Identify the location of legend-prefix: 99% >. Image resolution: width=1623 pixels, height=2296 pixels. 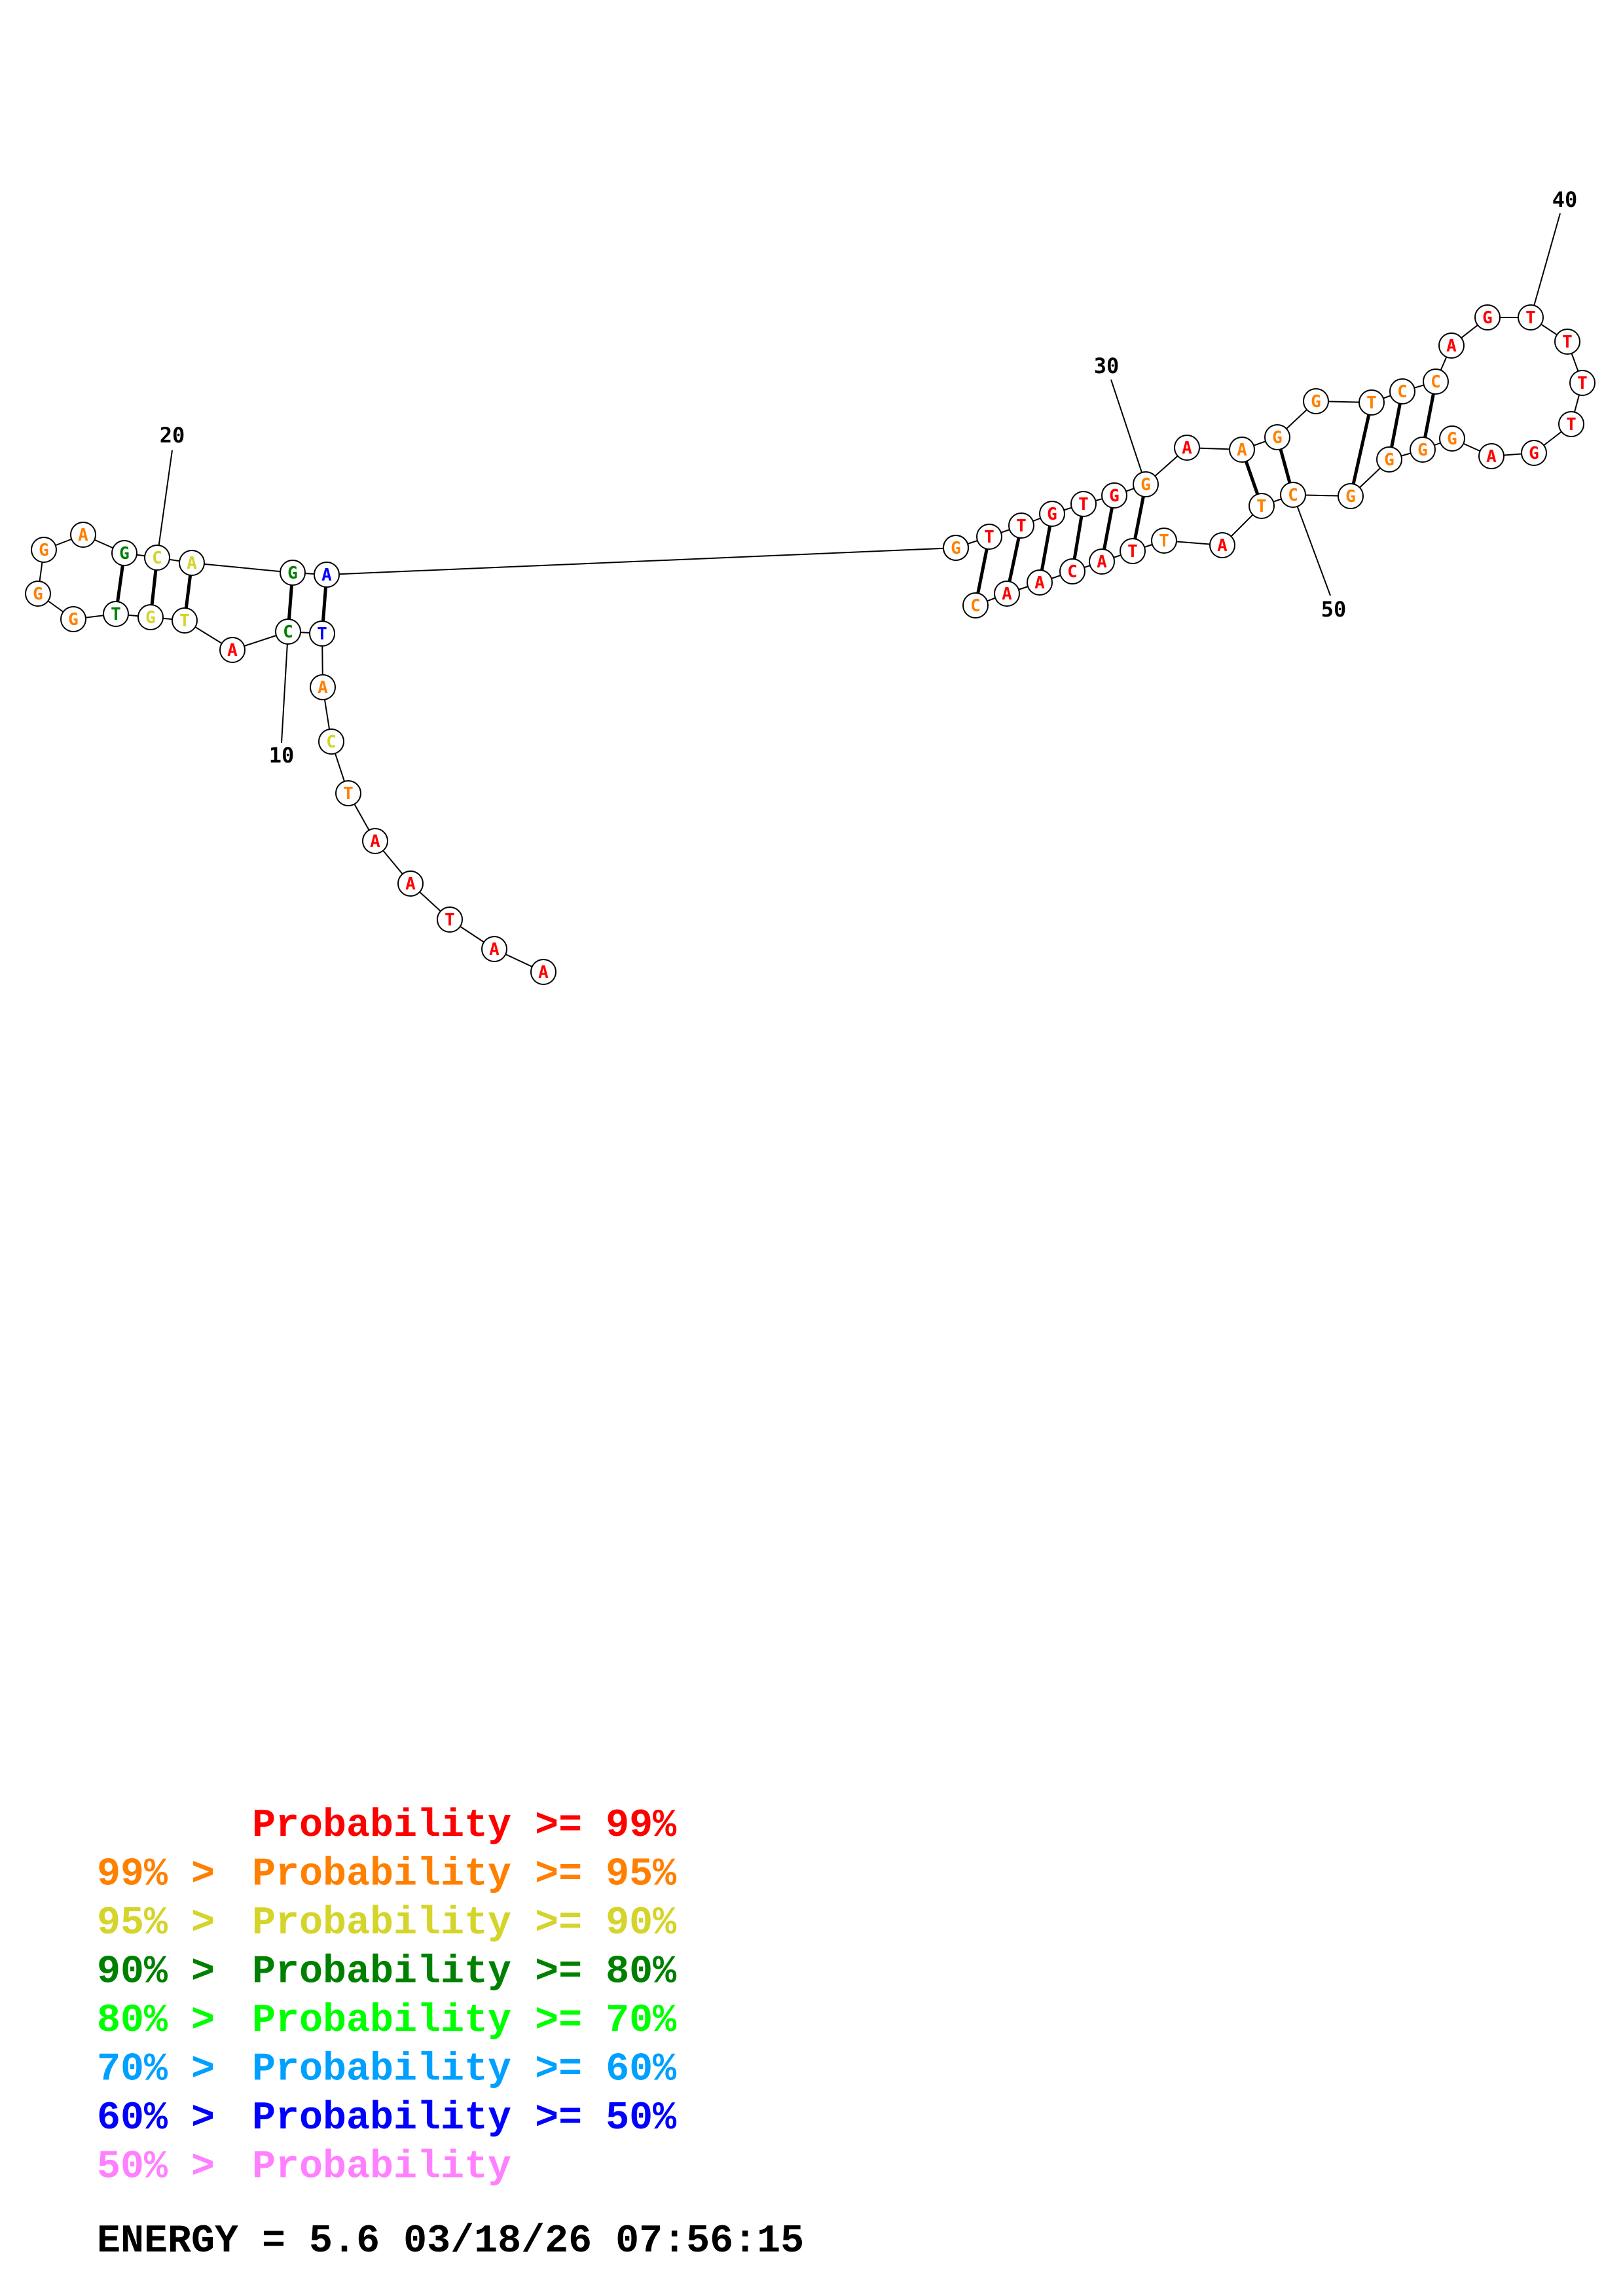
(156, 1875).